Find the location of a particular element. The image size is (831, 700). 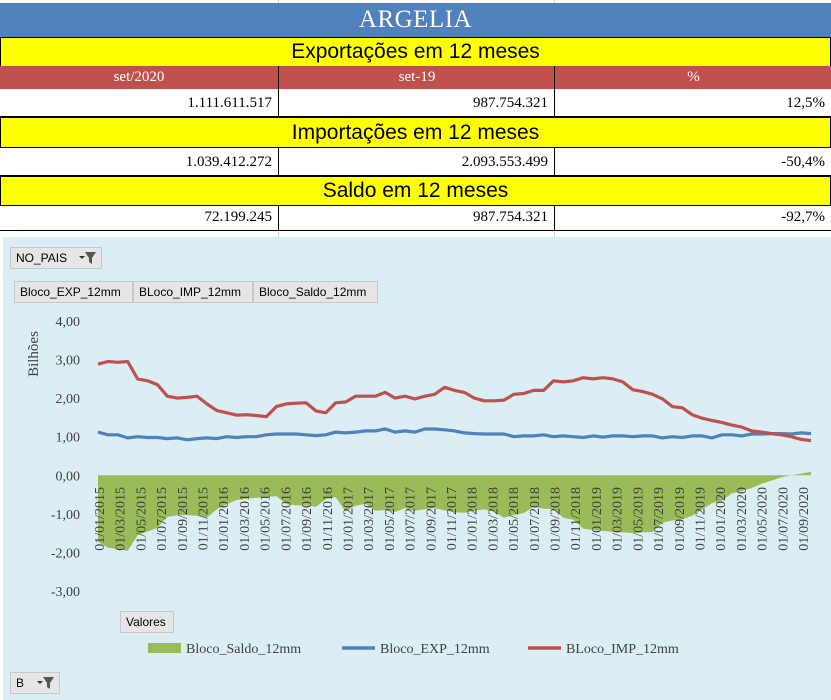

series-area-saldo is located at coordinates (454, 511).